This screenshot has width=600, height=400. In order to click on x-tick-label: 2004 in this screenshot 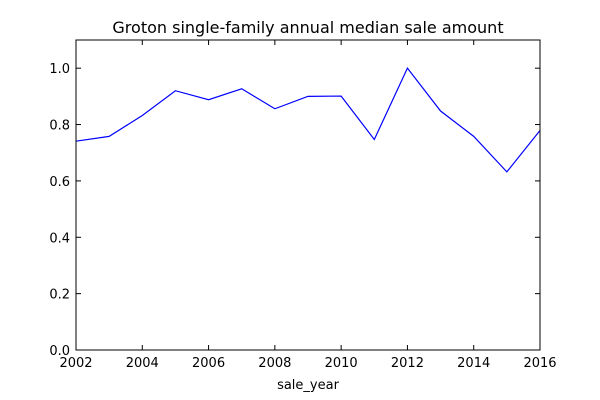, I will do `click(142, 363)`.